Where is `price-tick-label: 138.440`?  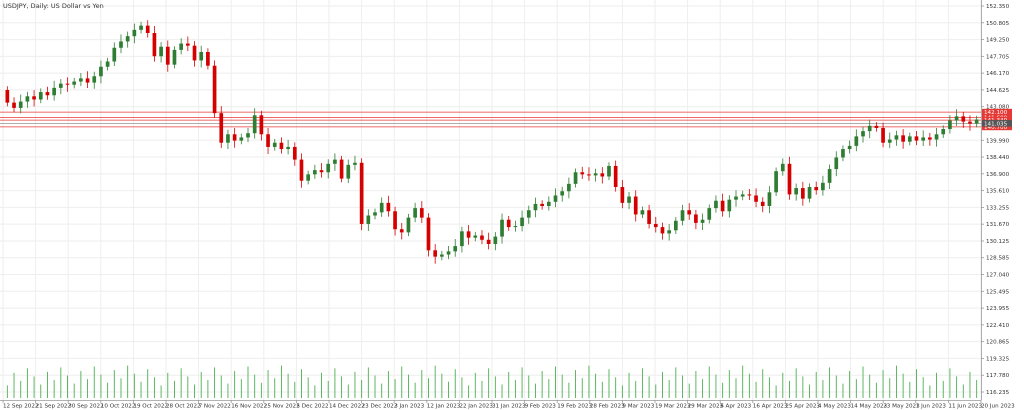
price-tick-label: 138.440 is located at coordinates (998, 158).